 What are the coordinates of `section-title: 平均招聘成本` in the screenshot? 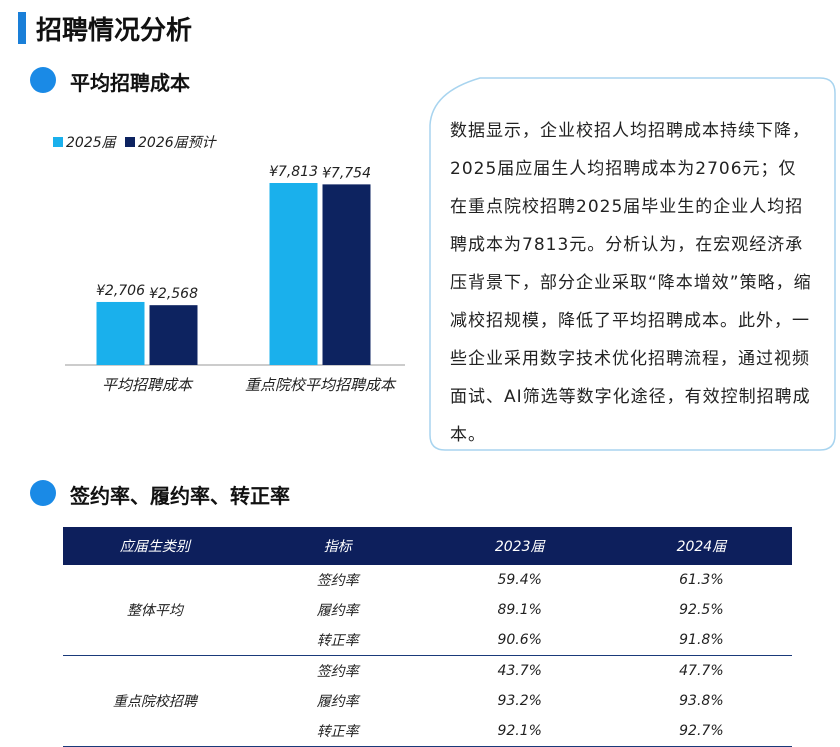 It's located at (130, 83).